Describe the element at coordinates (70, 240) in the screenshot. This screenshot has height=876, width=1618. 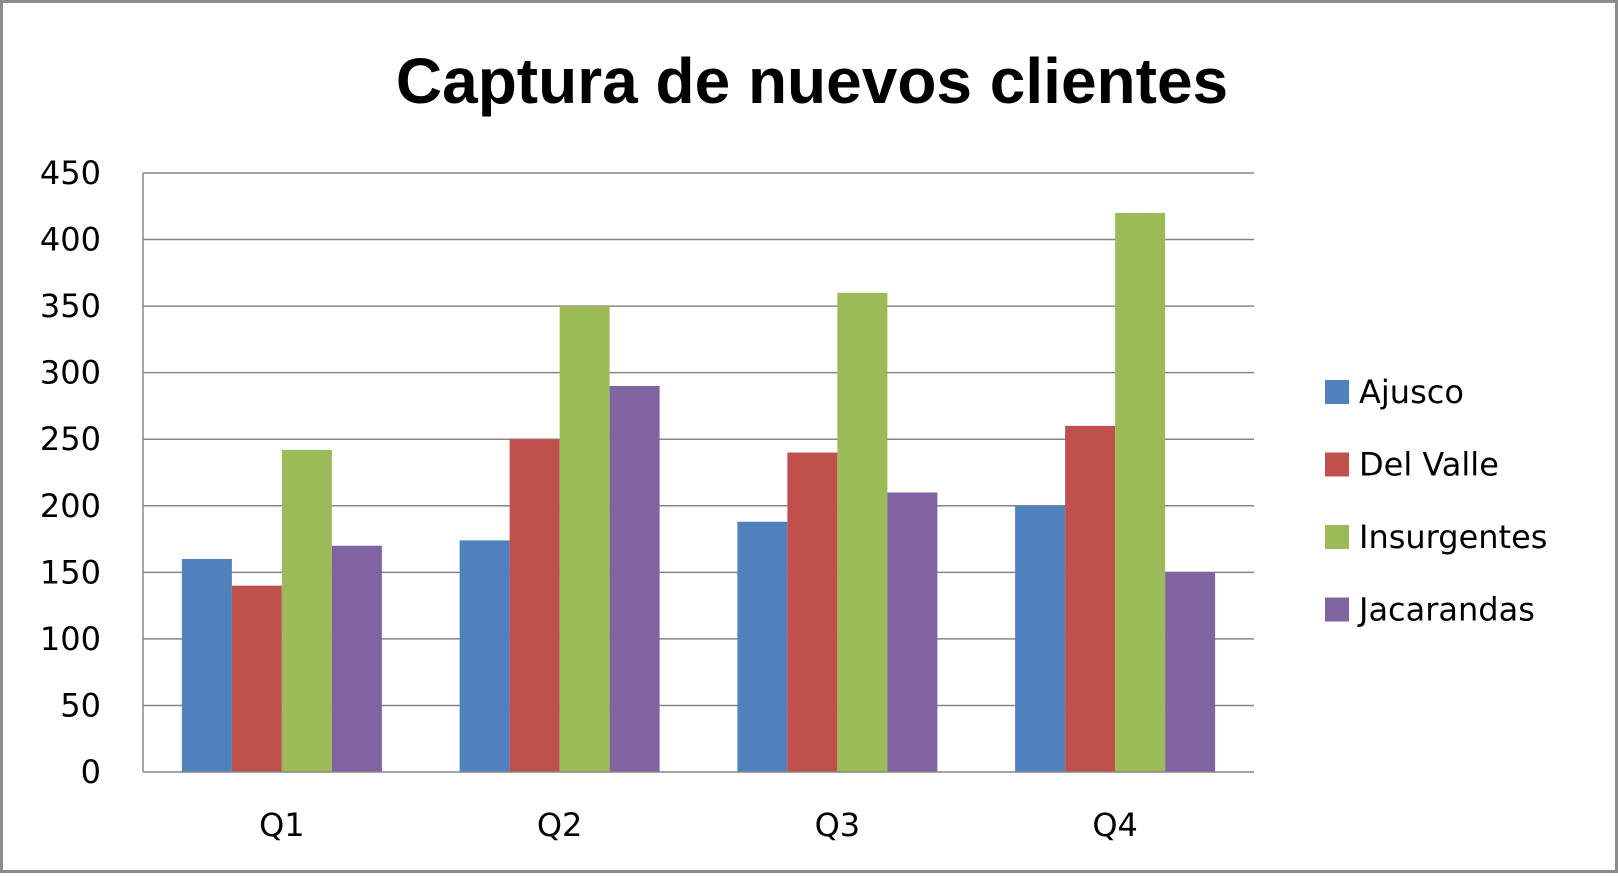
I see `y-tick-label: 400` at that location.